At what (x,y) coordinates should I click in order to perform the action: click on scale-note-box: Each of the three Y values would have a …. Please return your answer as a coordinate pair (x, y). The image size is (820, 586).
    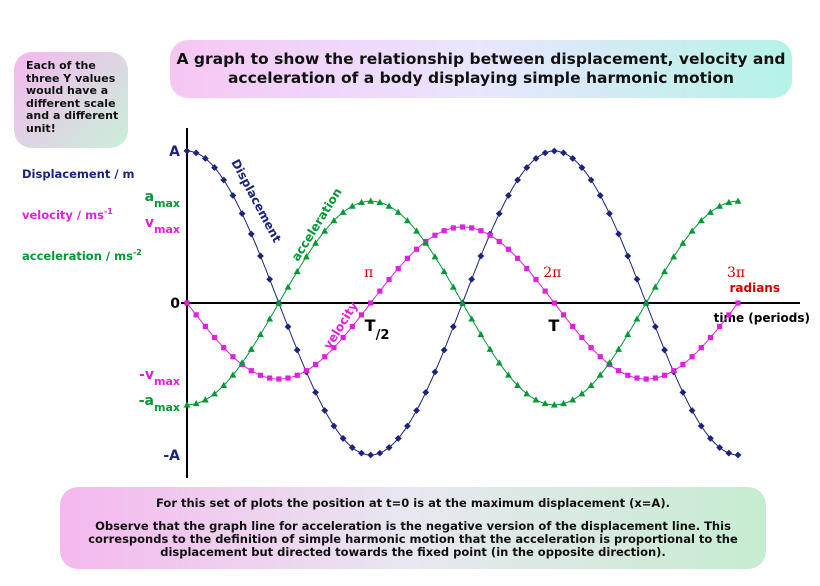
    Looking at the image, I should click on (71, 100).